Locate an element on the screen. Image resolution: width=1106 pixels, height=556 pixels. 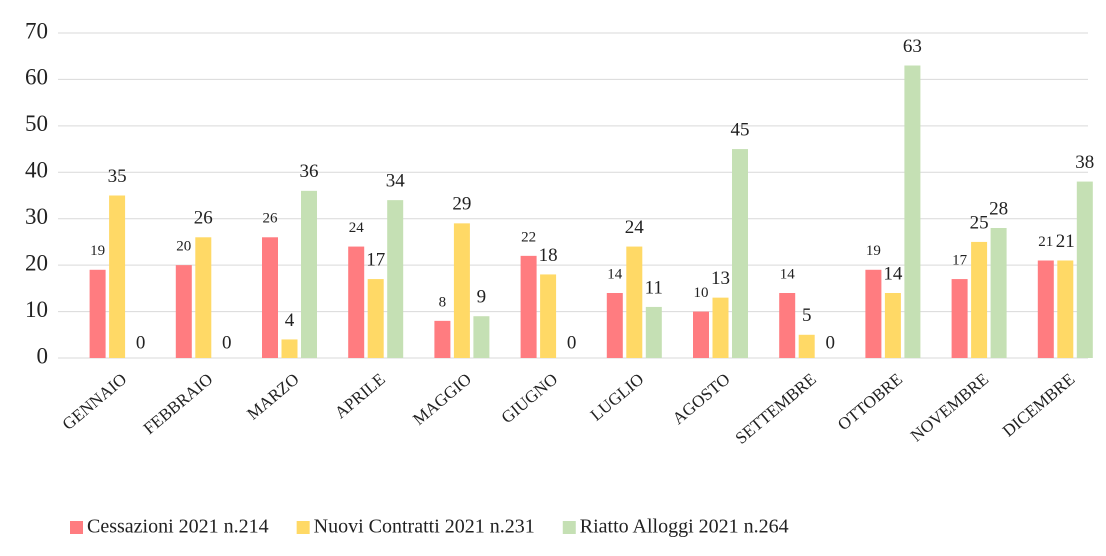
data-label: 5 is located at coordinates (807, 315).